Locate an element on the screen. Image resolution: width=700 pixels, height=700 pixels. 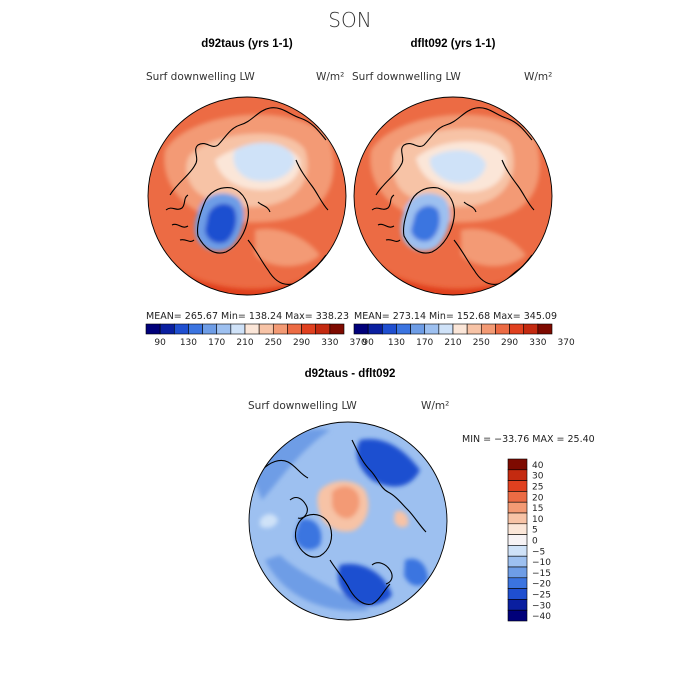
region-greenland-neg is located at coordinates (308, 534).